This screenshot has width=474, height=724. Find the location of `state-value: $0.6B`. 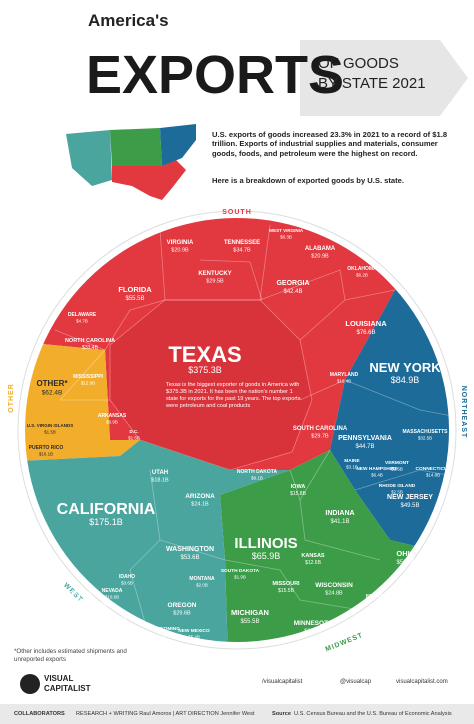

state-value: $0.6B is located at coordinates (101, 611).